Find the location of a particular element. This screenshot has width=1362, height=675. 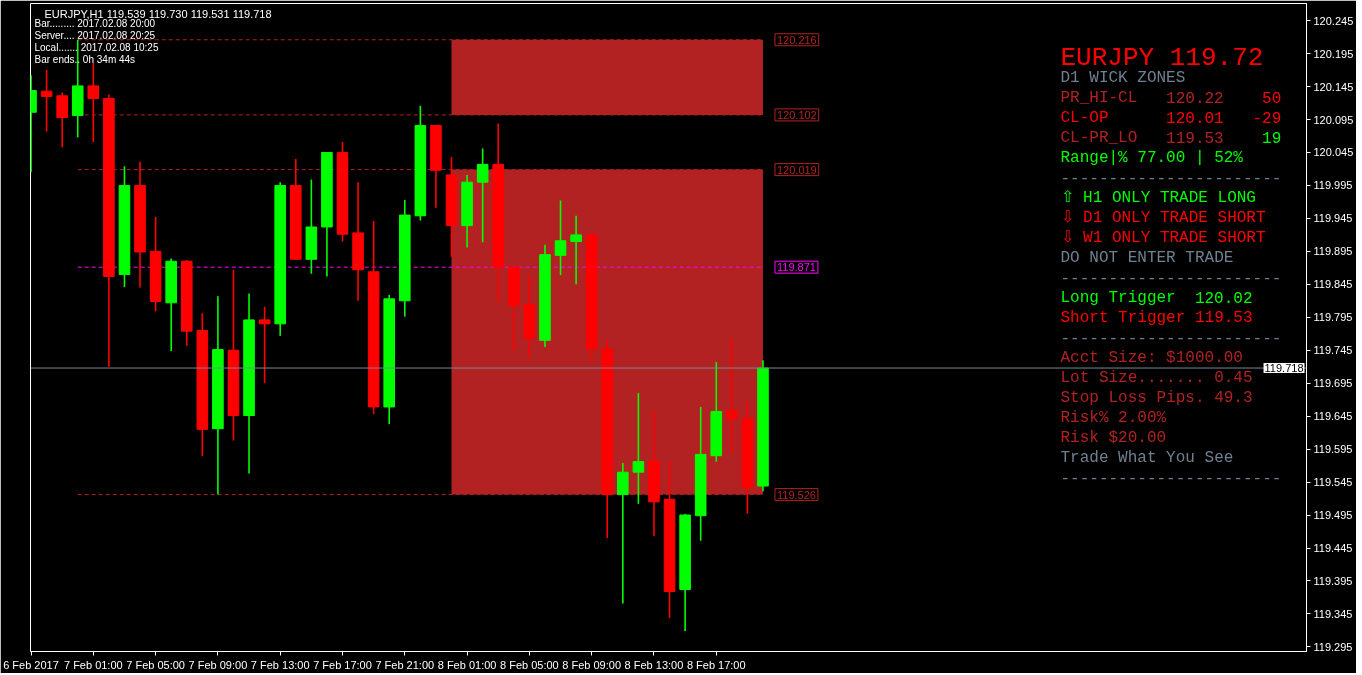

text: PR_HI-CL 120.22 50 is located at coordinates (1171, 98).